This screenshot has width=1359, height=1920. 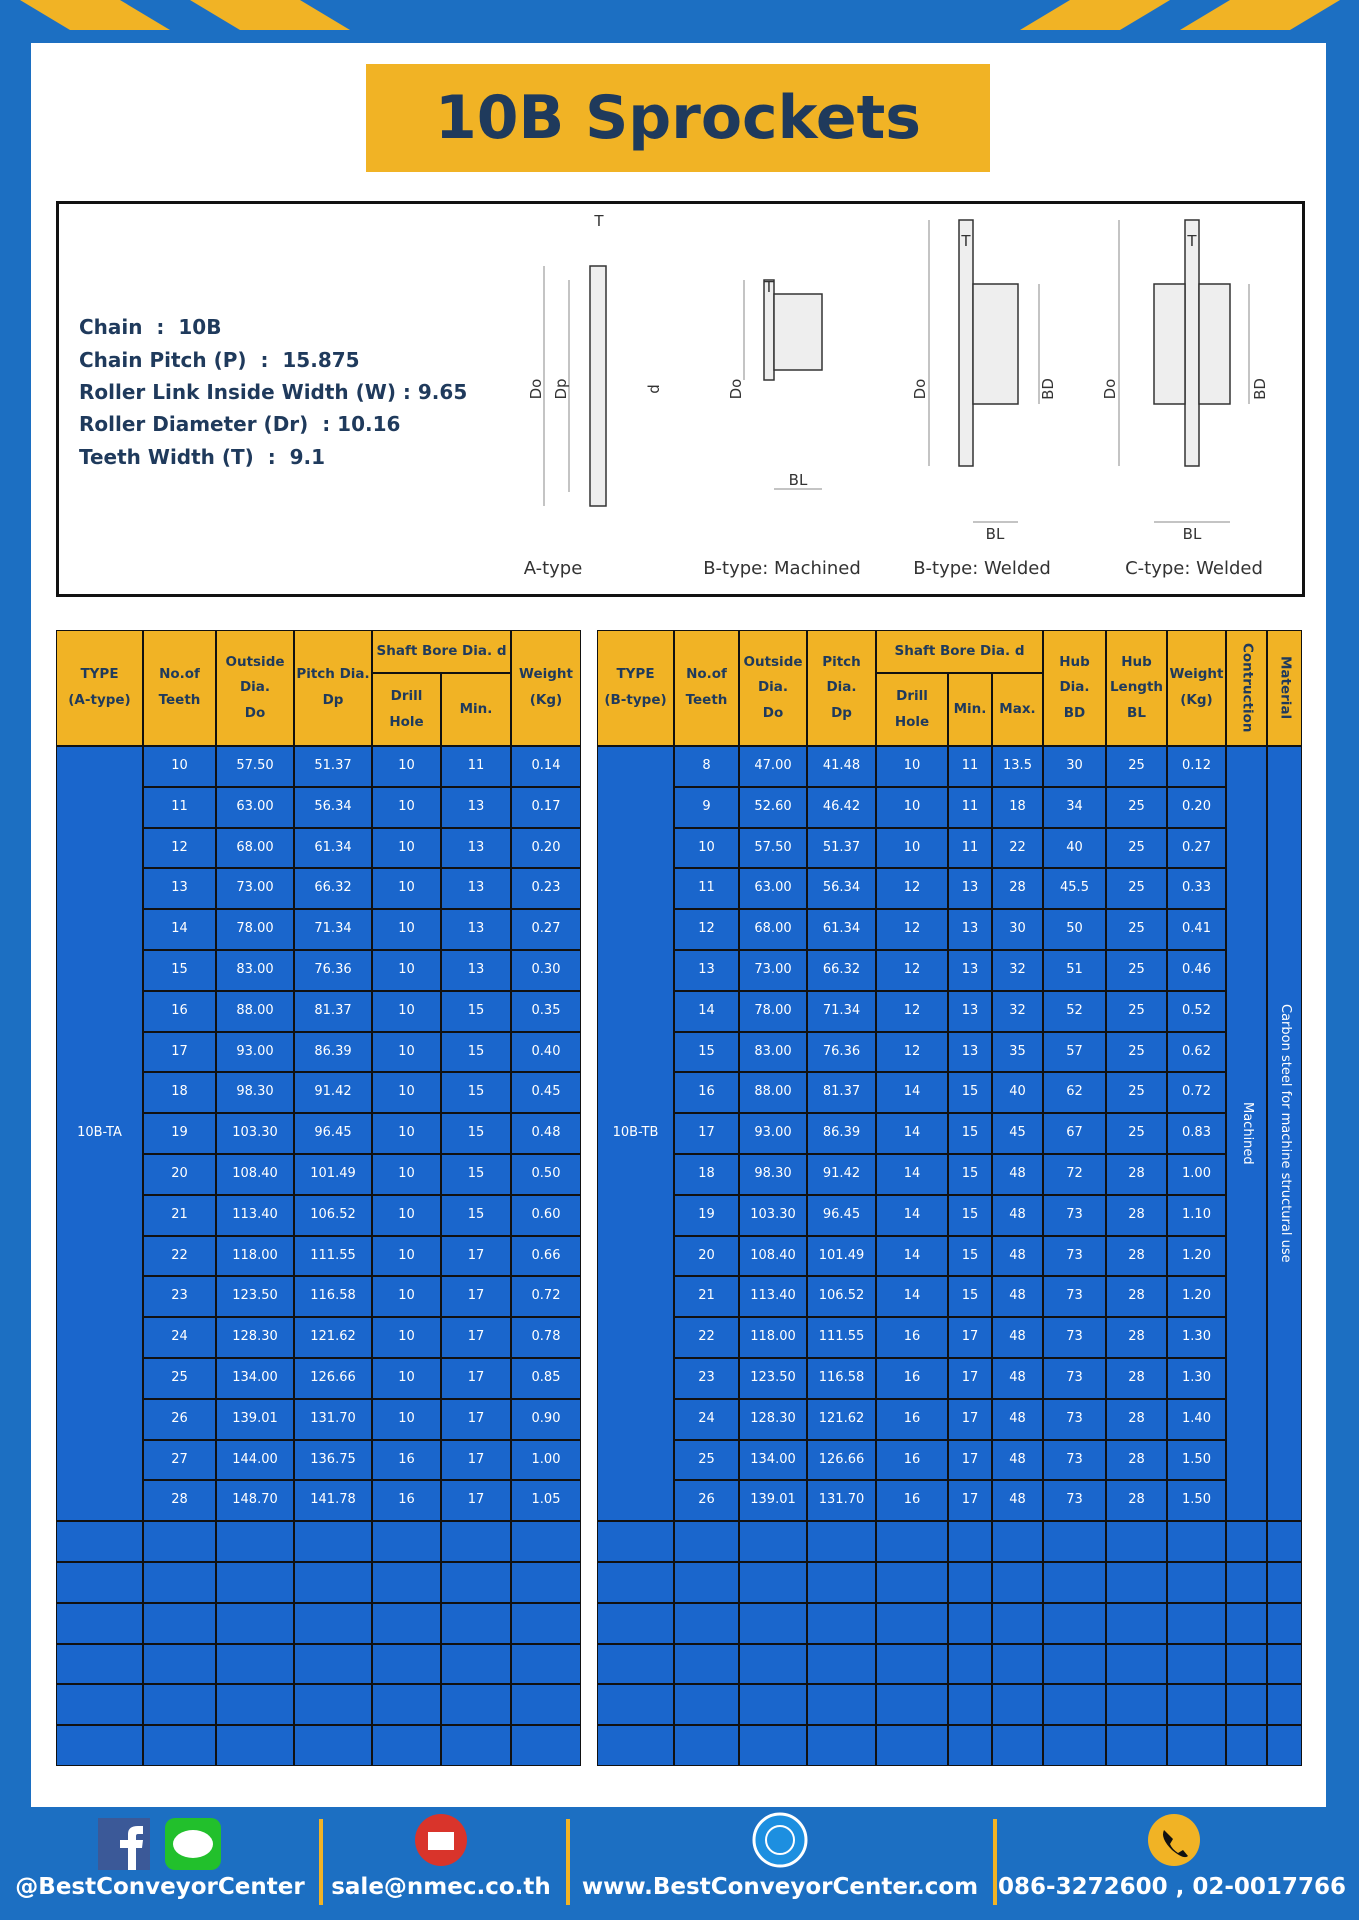 I want to click on data-cell: 0.30, so click(x=546, y=970).